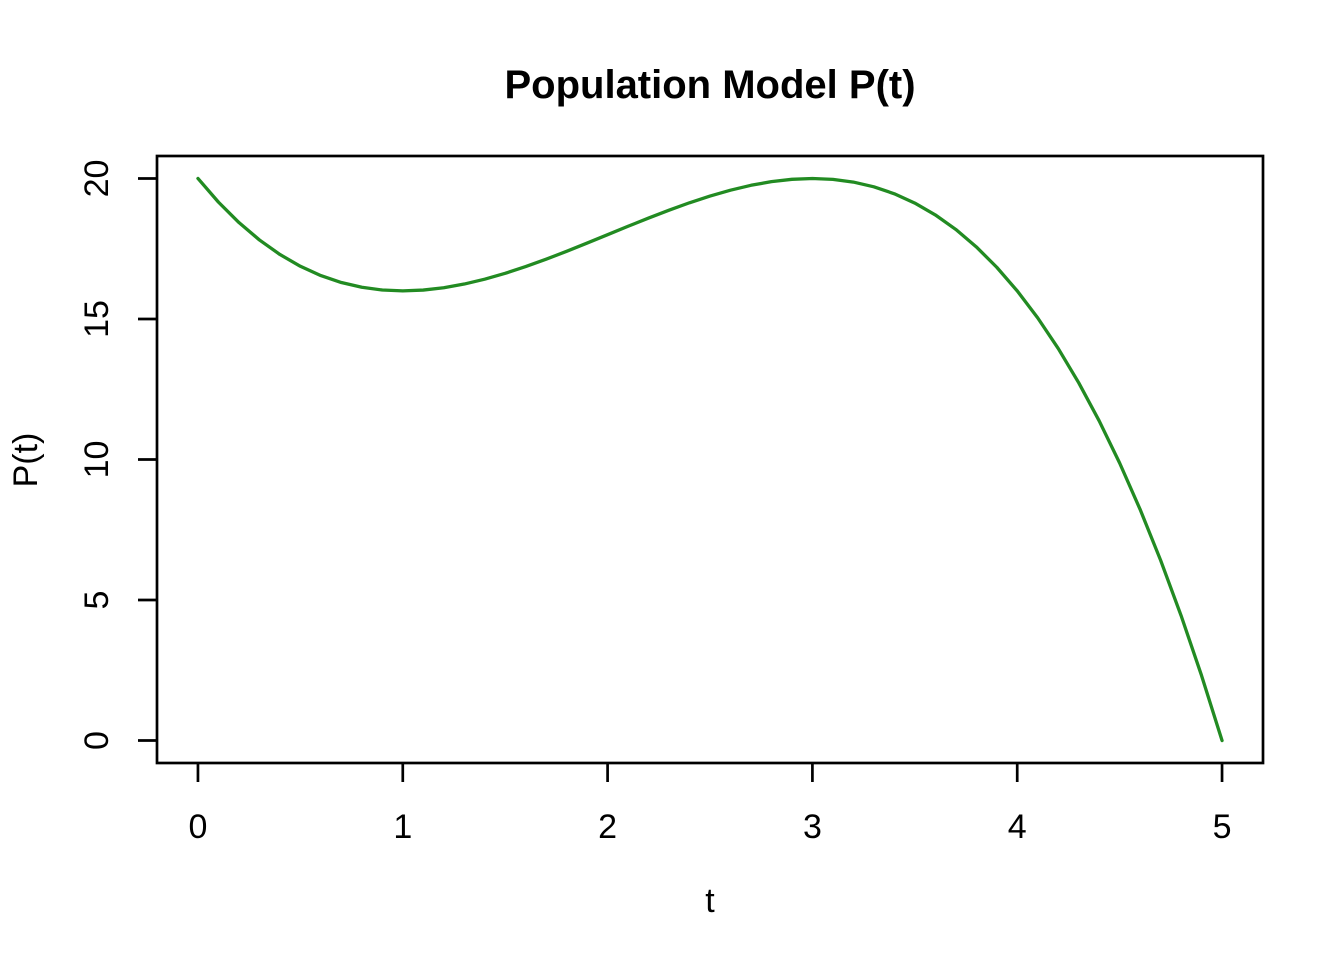 The width and height of the screenshot is (1344, 960). I want to click on y-tick-label: 20, so click(97, 179).